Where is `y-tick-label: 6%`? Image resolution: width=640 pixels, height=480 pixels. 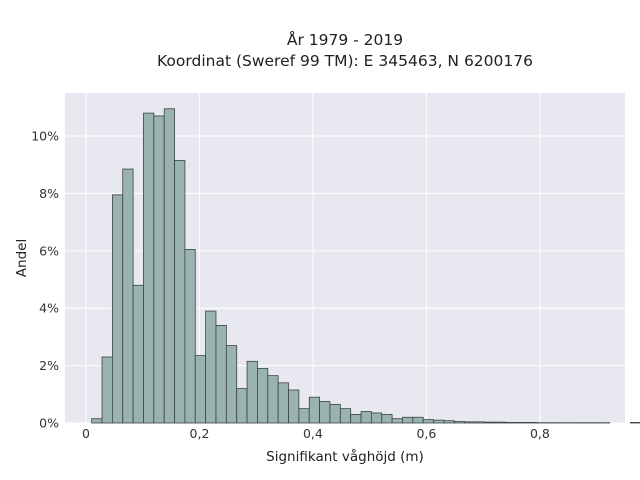 y-tick-label: 6% is located at coordinates (49, 250).